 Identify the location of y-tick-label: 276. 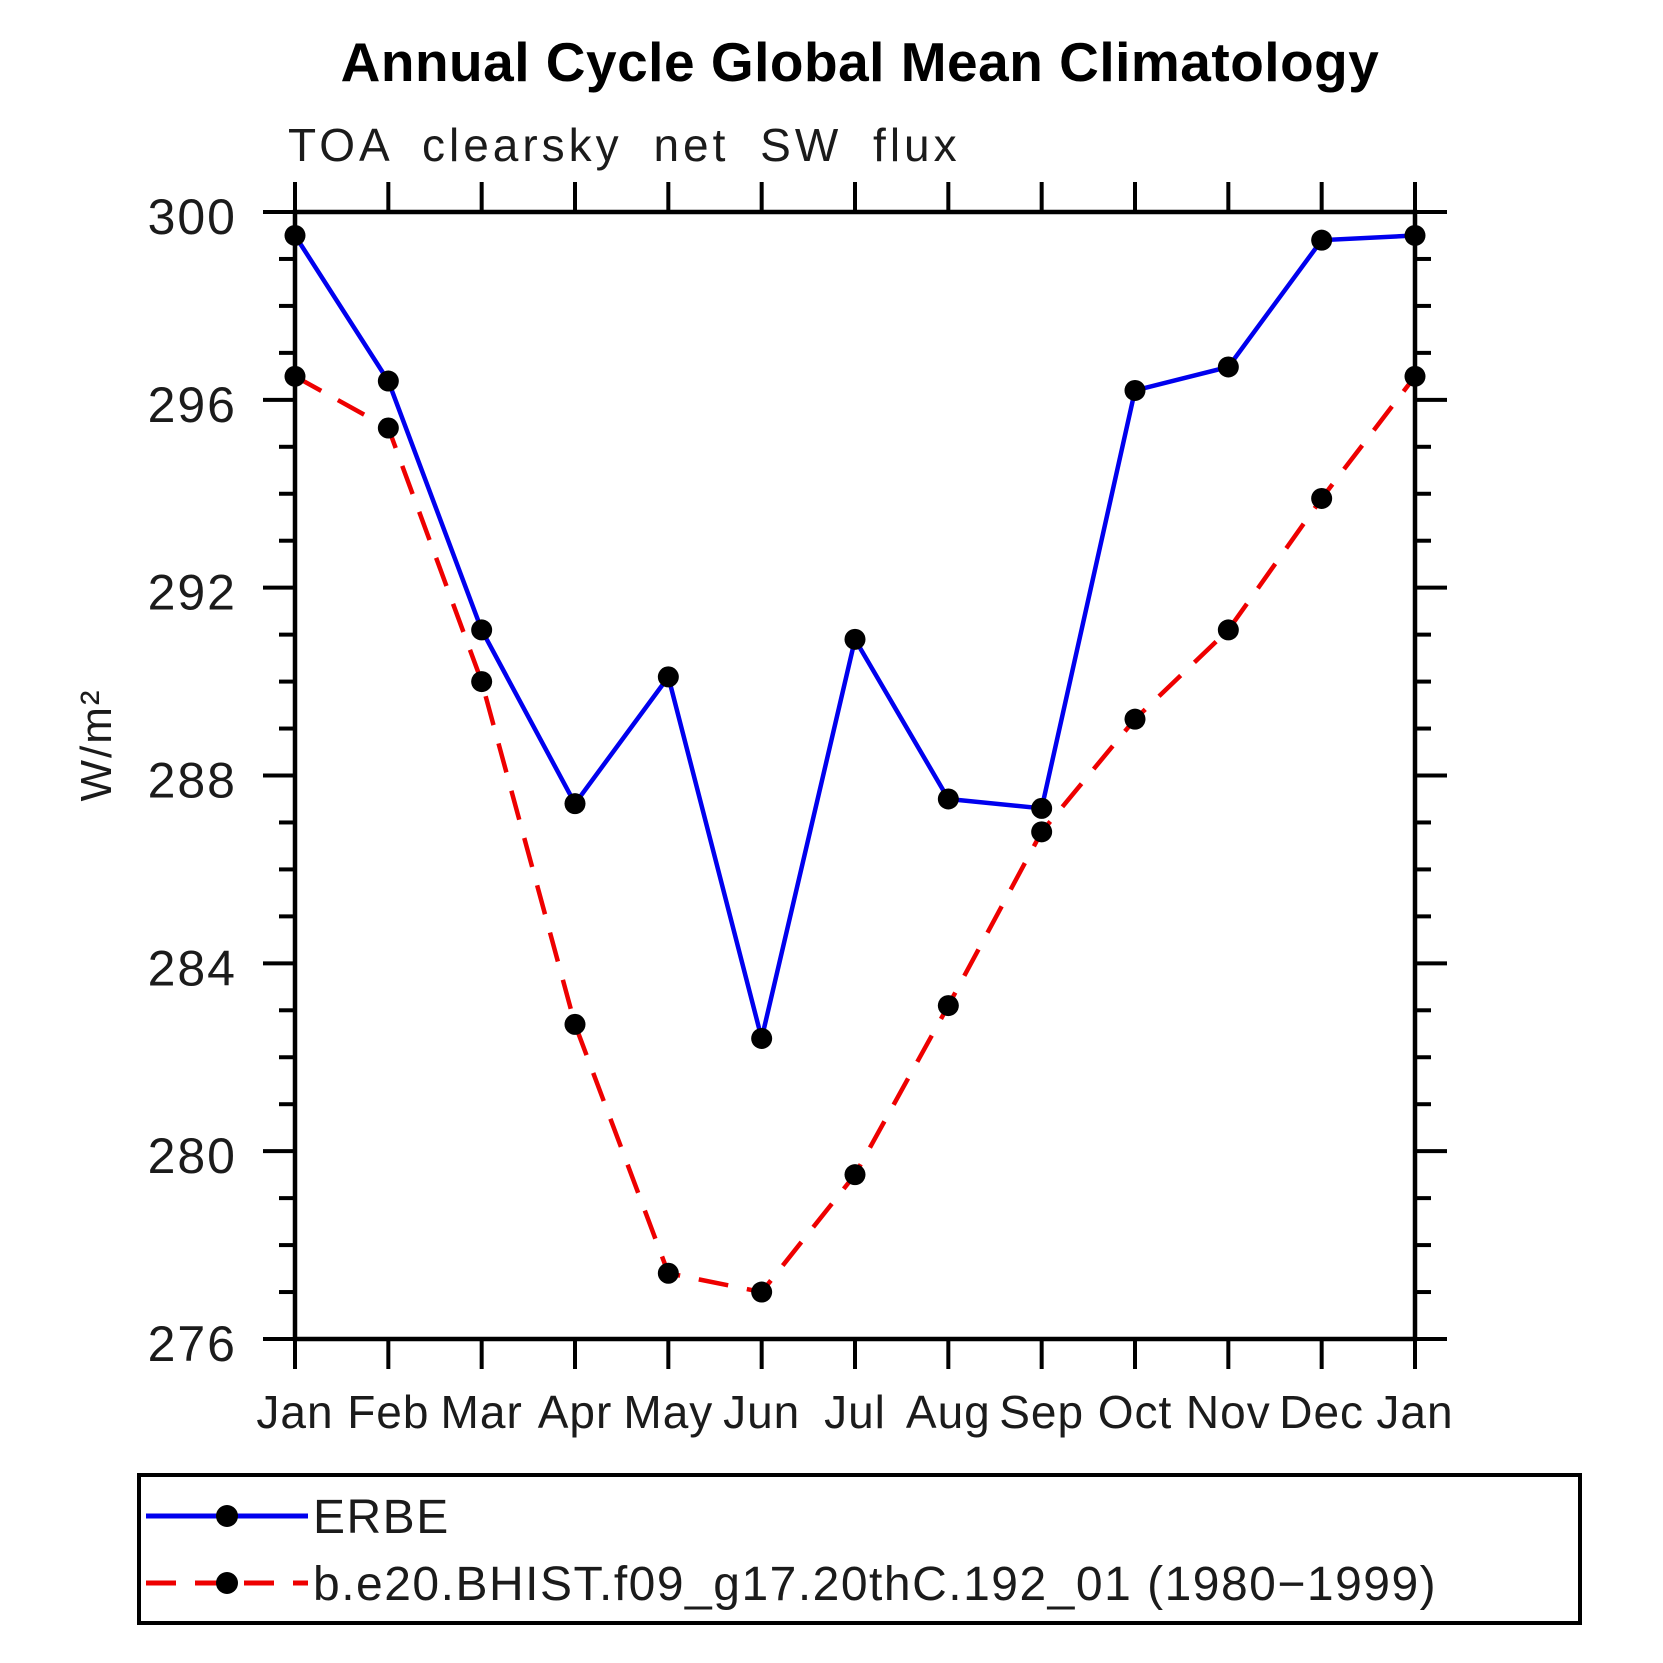
(192, 1344).